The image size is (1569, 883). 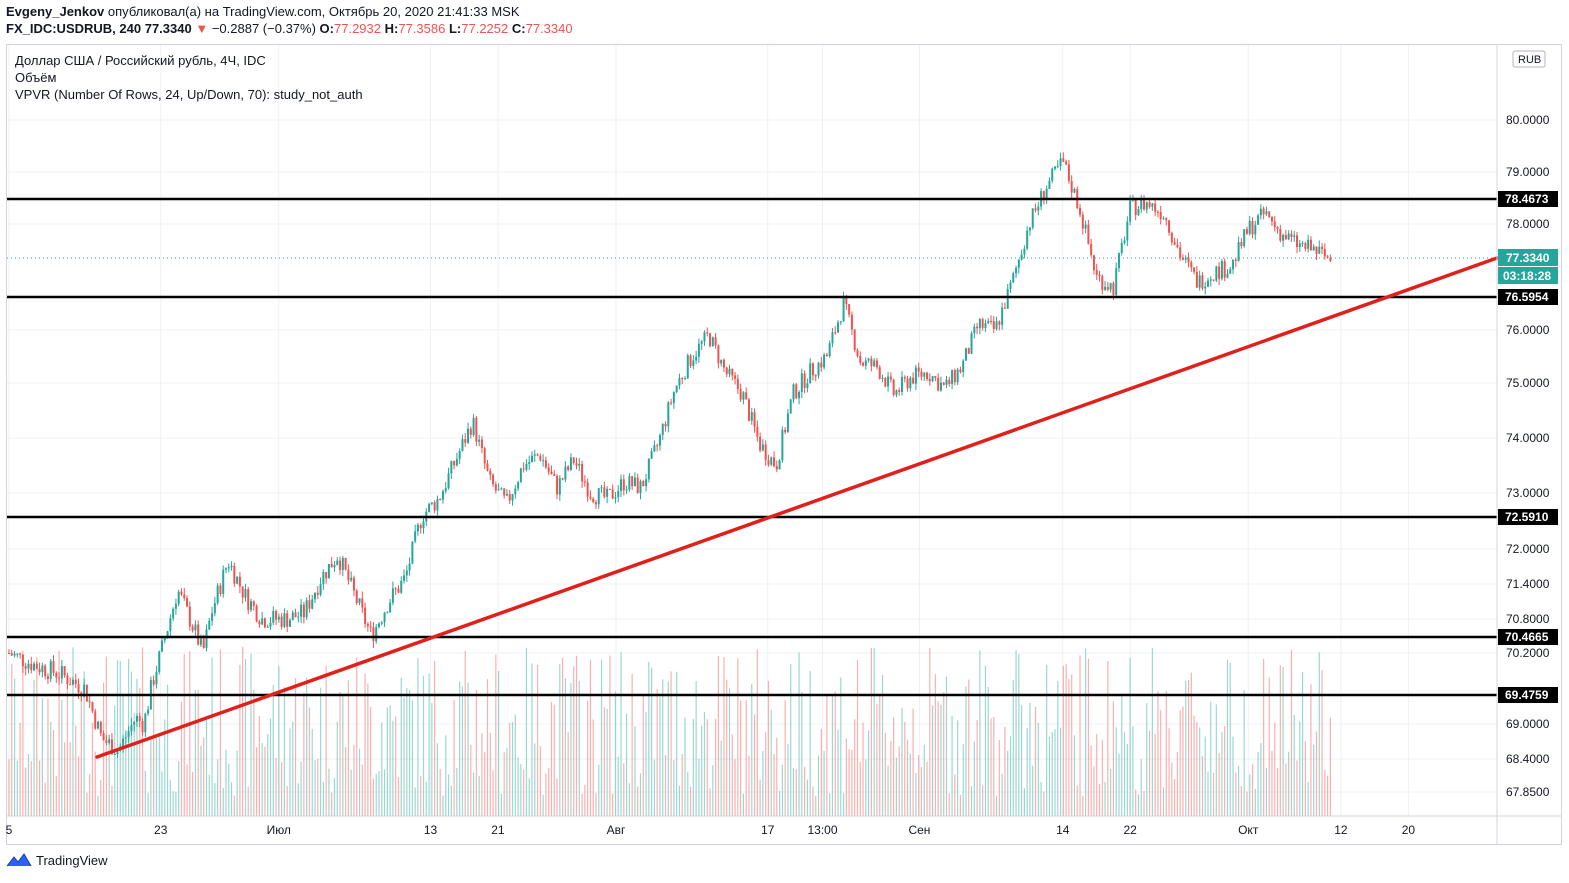 I want to click on currency-badge, so click(x=1529, y=59).